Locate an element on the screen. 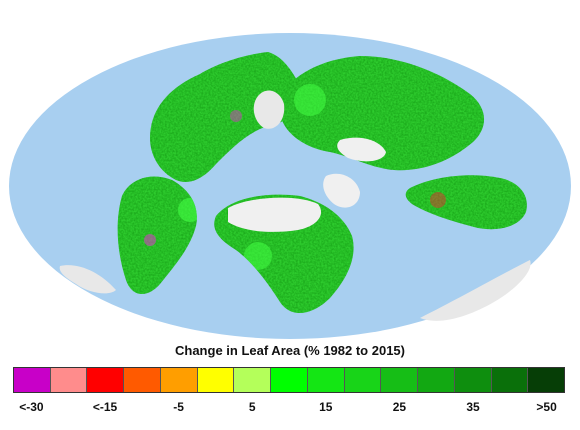  legend-title: Change in Leaf Area (% 1982 to 2015) is located at coordinates (290, 350).